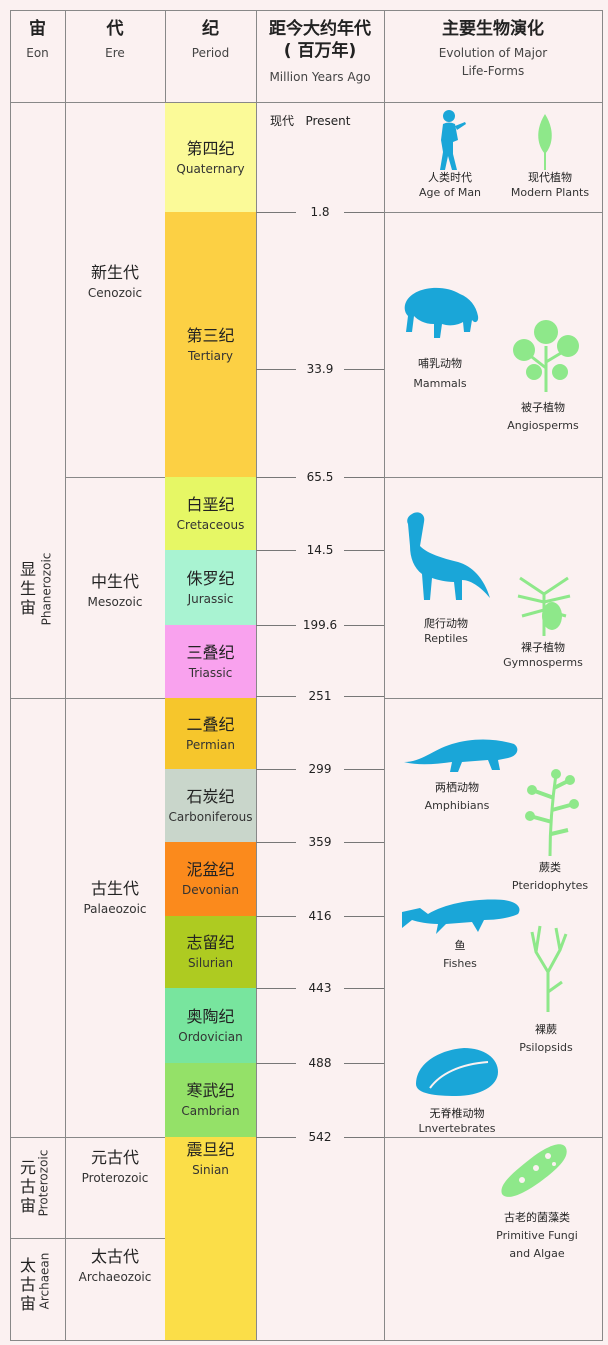 The height and width of the screenshot is (1345, 608). Describe the element at coordinates (320, 51) in the screenshot. I see `header-time: 距今大约年代 ( 百万年) Million Years Ago` at that location.